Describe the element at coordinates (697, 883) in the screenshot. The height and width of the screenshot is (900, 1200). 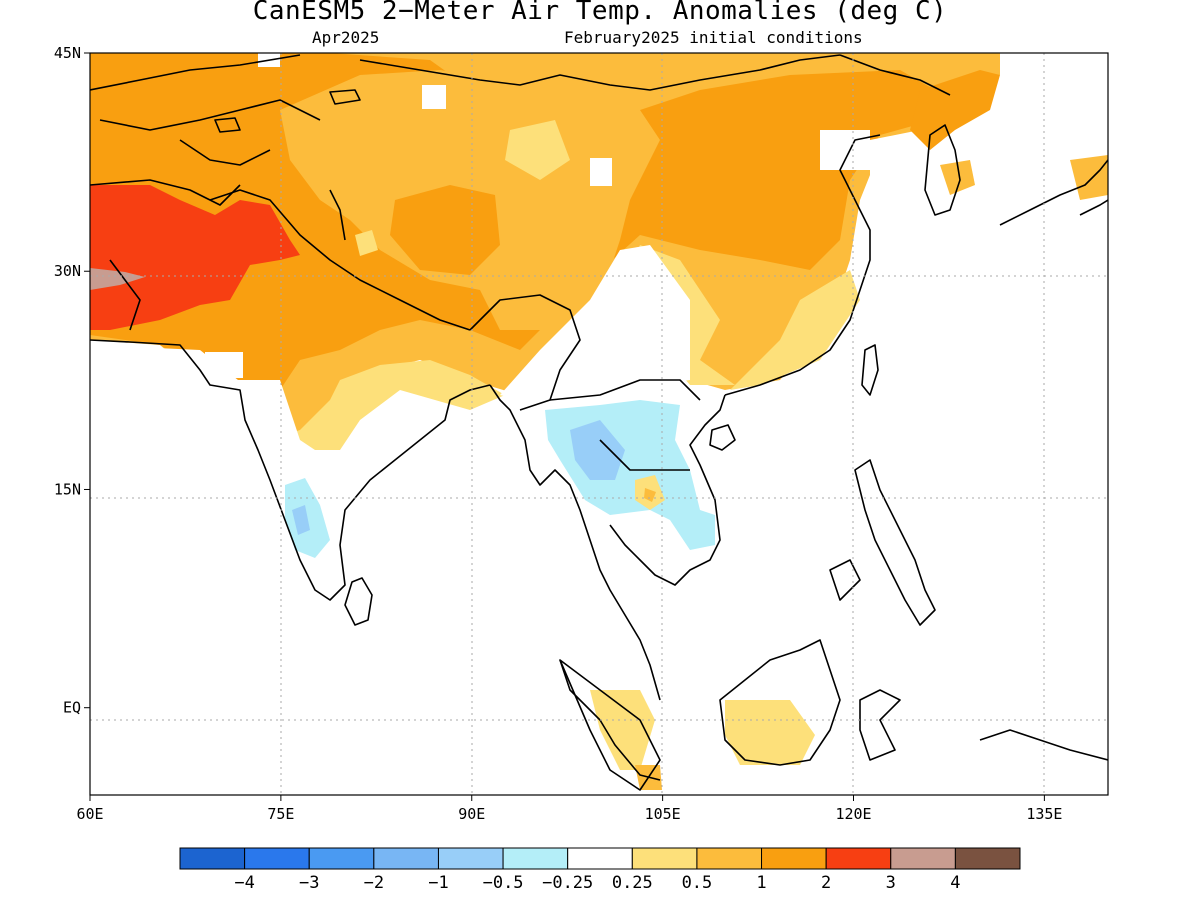
I see `colorbar-label: 0.5` at that location.